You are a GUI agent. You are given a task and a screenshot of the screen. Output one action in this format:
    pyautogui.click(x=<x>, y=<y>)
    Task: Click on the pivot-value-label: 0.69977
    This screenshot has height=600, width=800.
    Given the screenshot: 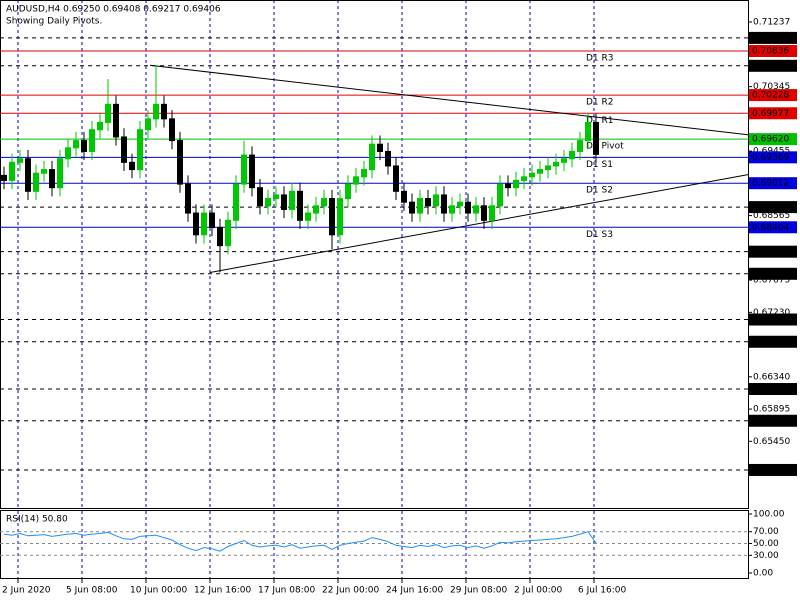 What is the action you would take?
    pyautogui.click(x=770, y=114)
    